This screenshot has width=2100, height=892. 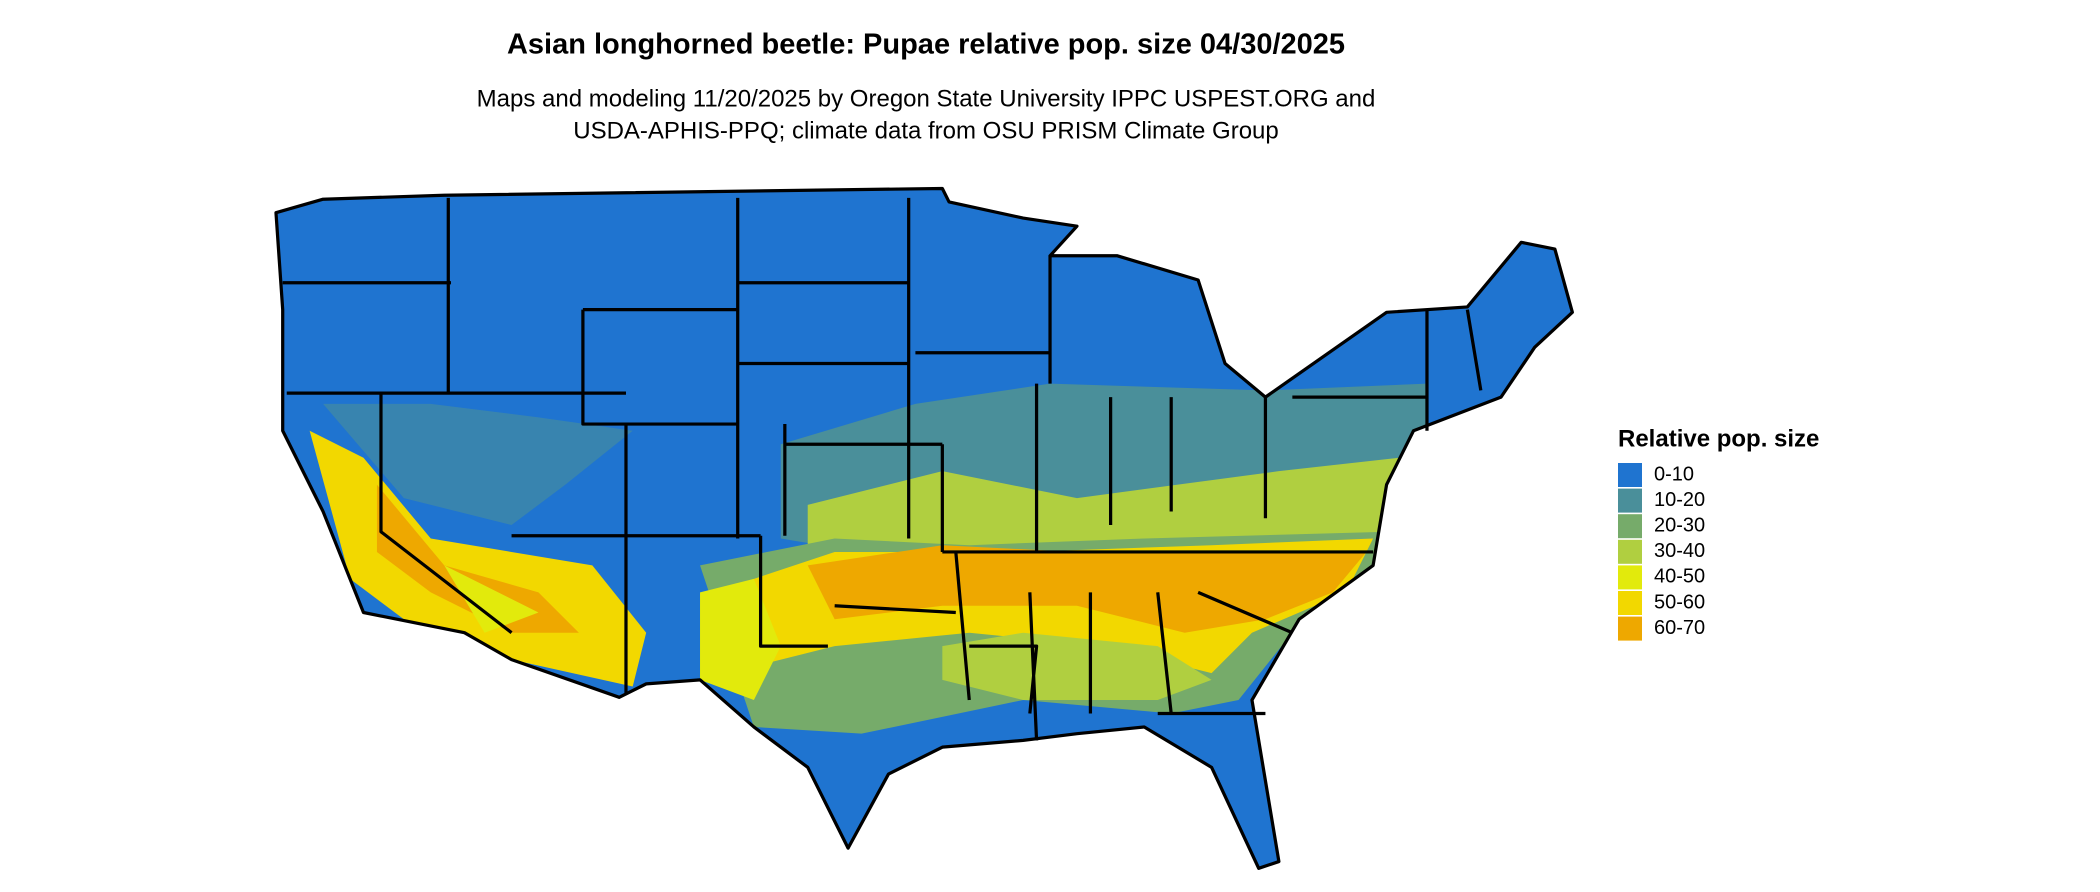 I want to click on legend-label: 10-20, so click(x=1679, y=500).